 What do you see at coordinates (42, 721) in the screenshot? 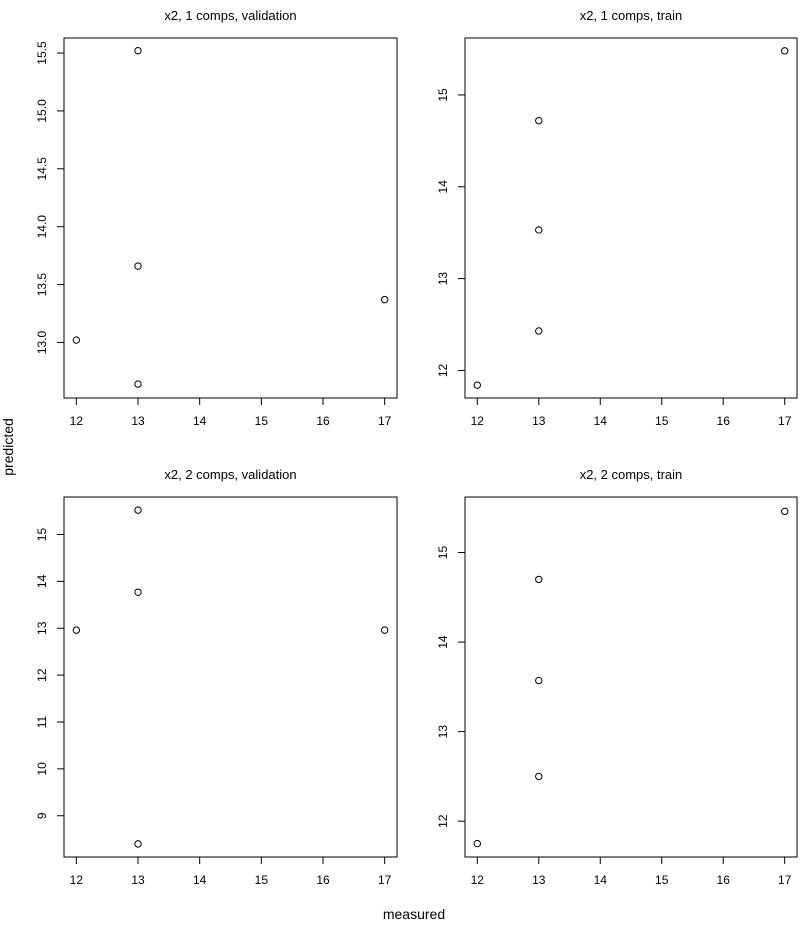
I see `y-tick-label: 11` at bounding box center [42, 721].